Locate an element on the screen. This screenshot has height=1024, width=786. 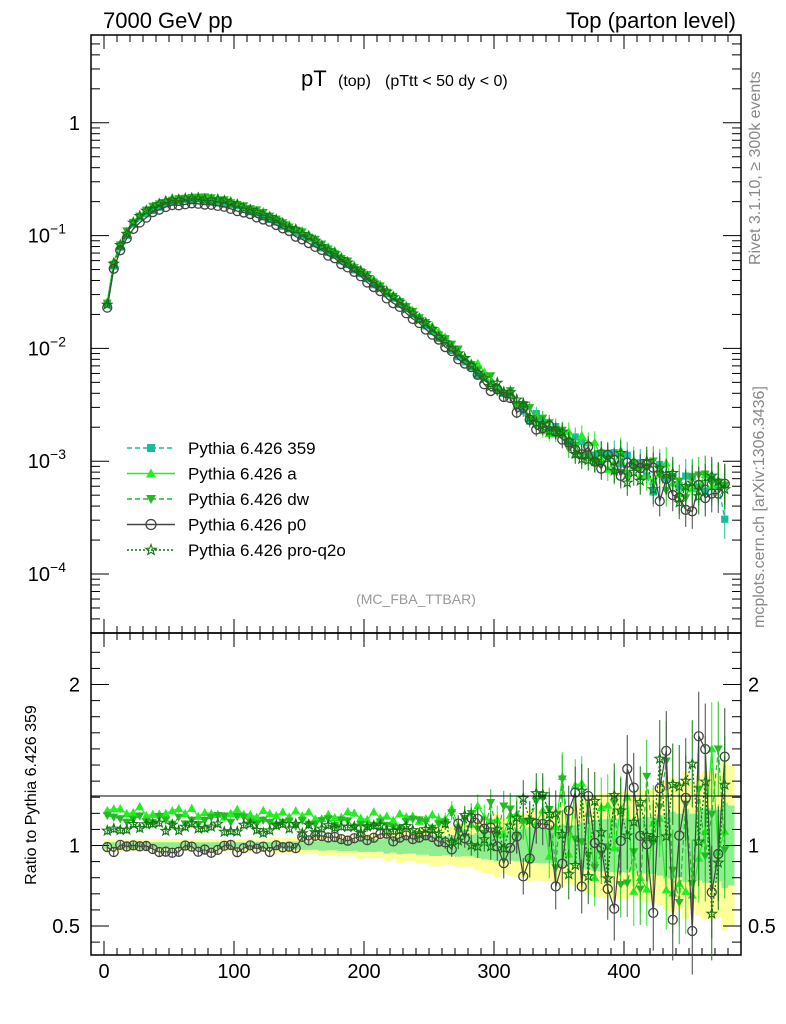
legend-entry-label: Pythia 6.426 a is located at coordinates (242, 474).